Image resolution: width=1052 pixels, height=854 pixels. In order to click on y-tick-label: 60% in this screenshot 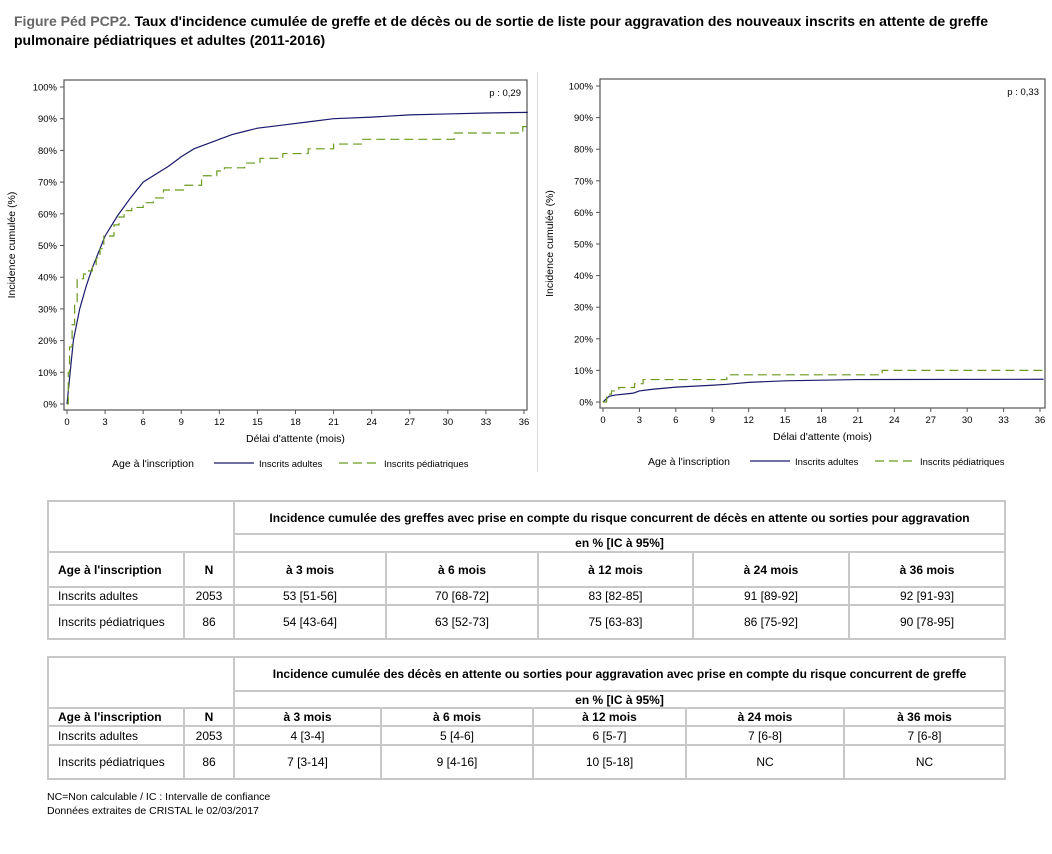, I will do `click(48, 214)`.